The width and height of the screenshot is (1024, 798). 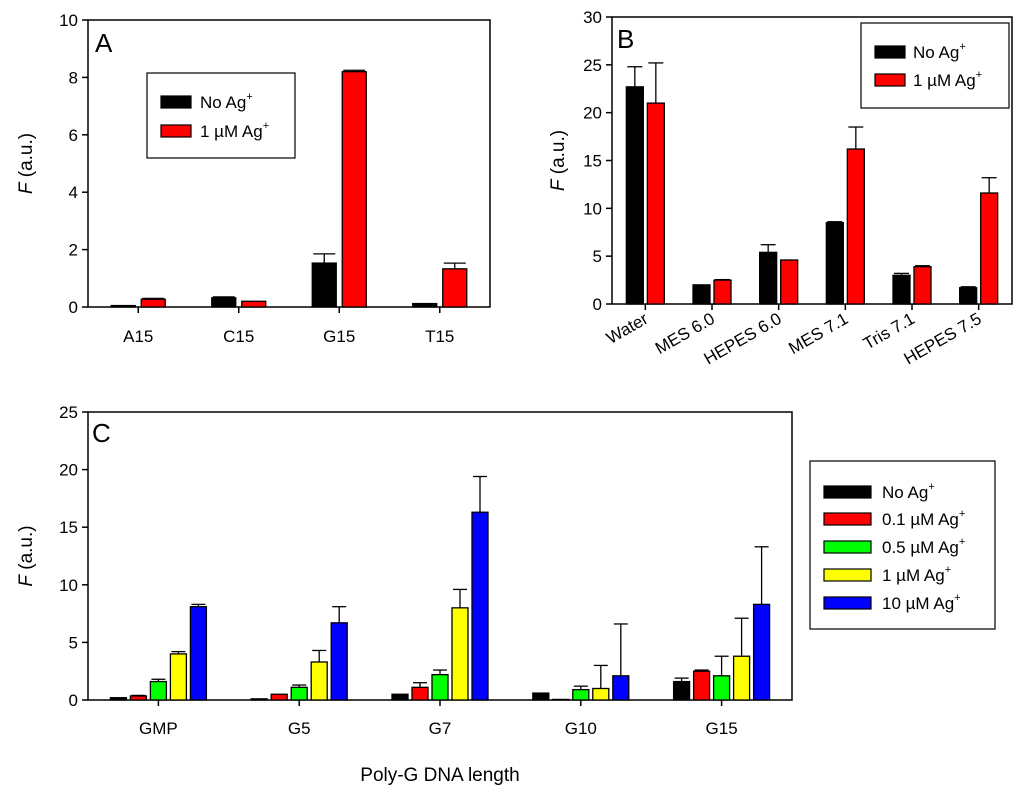 What do you see at coordinates (592, 65) in the screenshot?
I see `y-tick-label-b: 25` at bounding box center [592, 65].